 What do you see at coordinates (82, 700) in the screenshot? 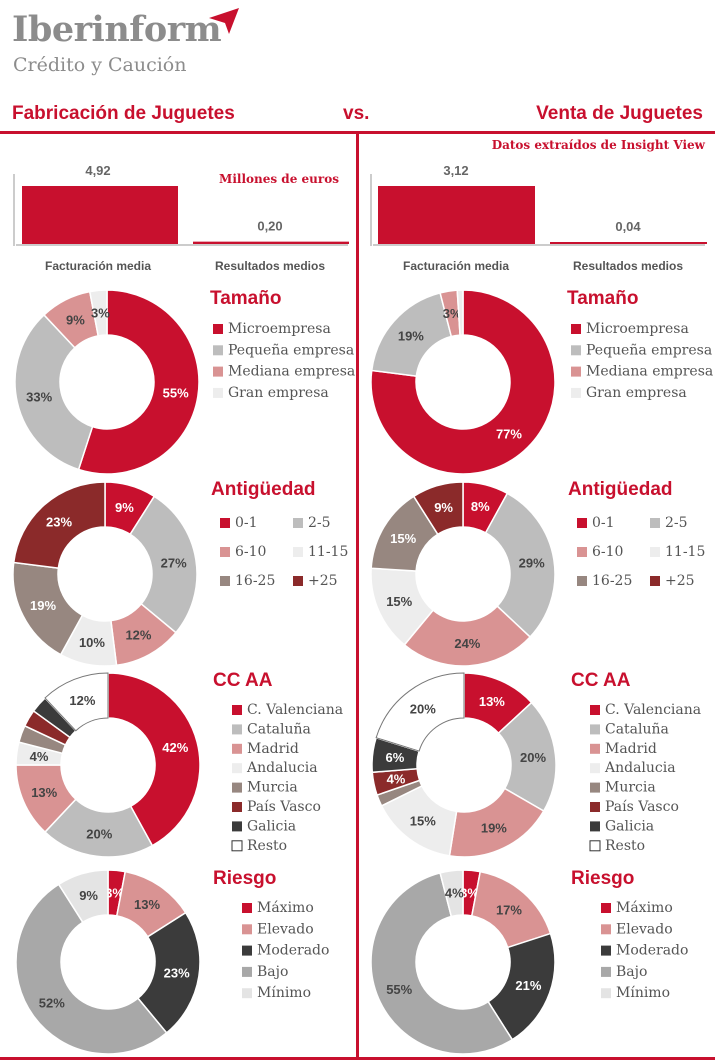
I see `left-cc-aa-slice-label-resto: 12%` at bounding box center [82, 700].